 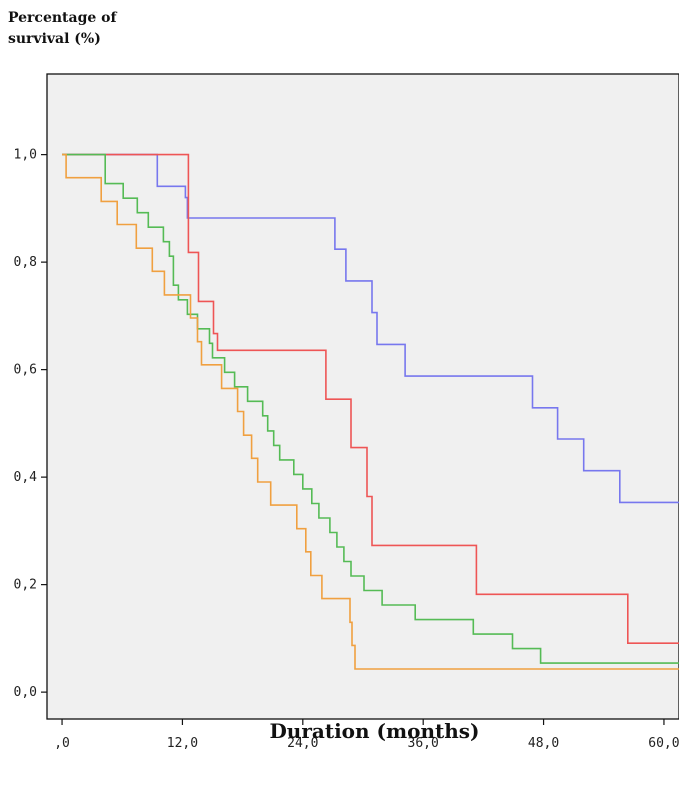 I want to click on y-tick-label: 0,4, so click(x=26, y=477).